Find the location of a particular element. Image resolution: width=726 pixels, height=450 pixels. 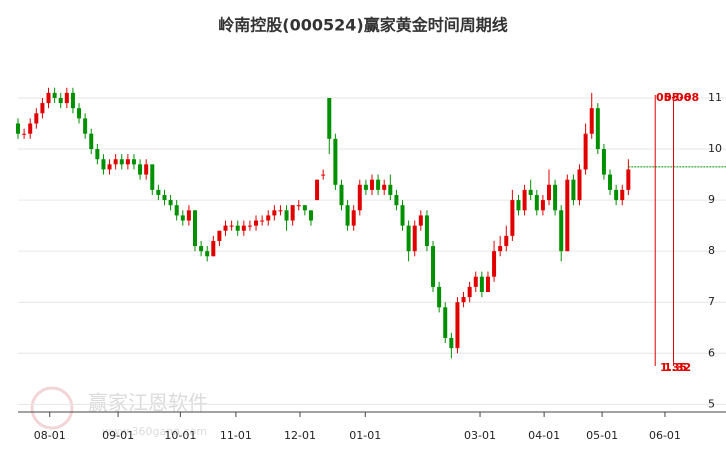

x-tick-label: 04-01 is located at coordinates (544, 435).